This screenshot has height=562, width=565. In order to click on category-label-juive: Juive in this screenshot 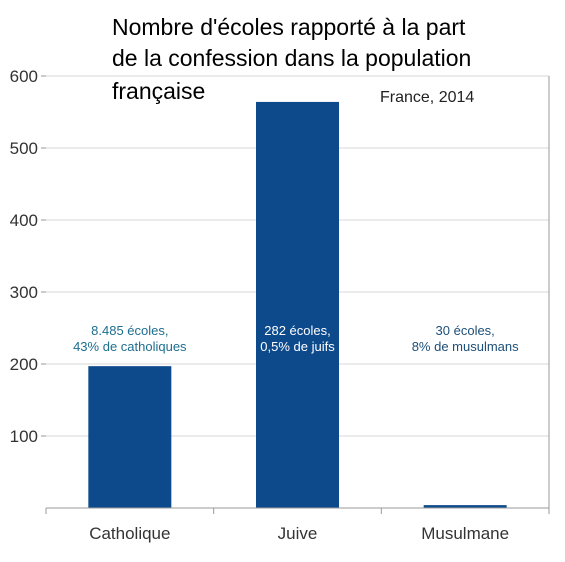, I will do `click(298, 533)`.